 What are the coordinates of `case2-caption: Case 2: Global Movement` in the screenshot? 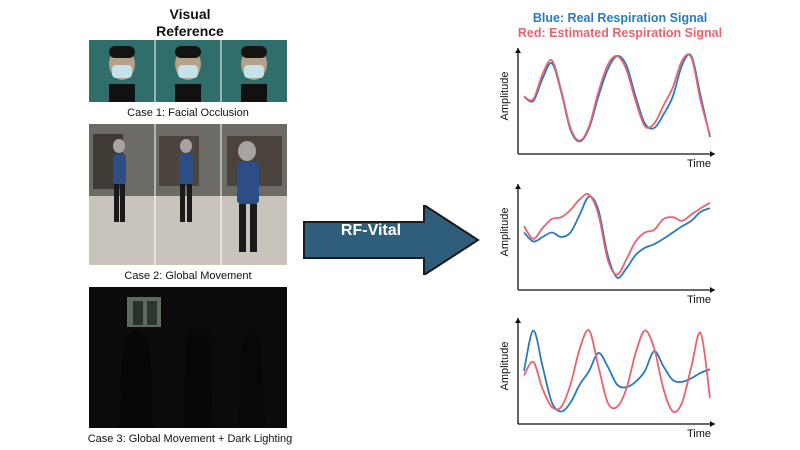 It's located at (188, 276).